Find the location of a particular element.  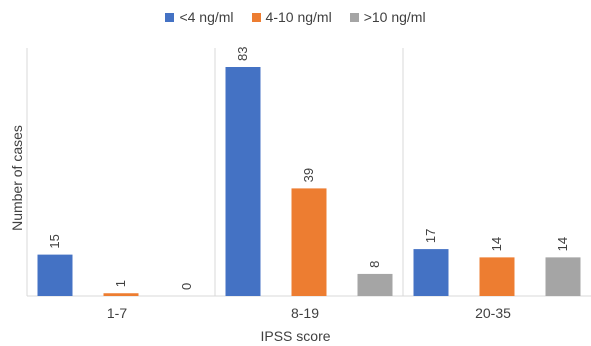

data-label-8-19-series-2: 39 is located at coordinates (308, 175).